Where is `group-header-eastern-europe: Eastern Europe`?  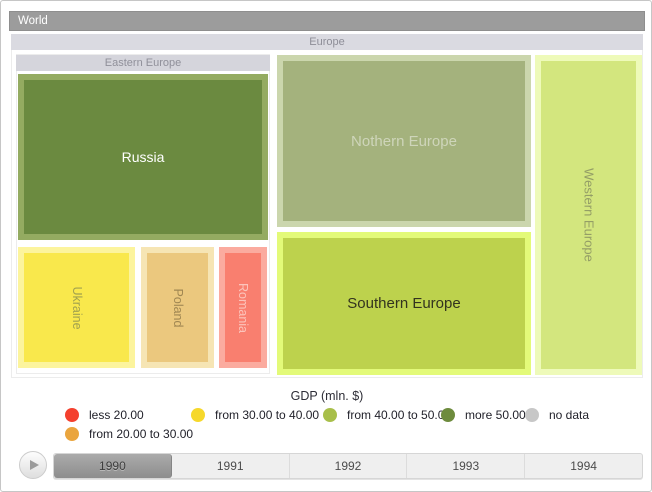
group-header-eastern-europe: Eastern Europe is located at coordinates (143, 63).